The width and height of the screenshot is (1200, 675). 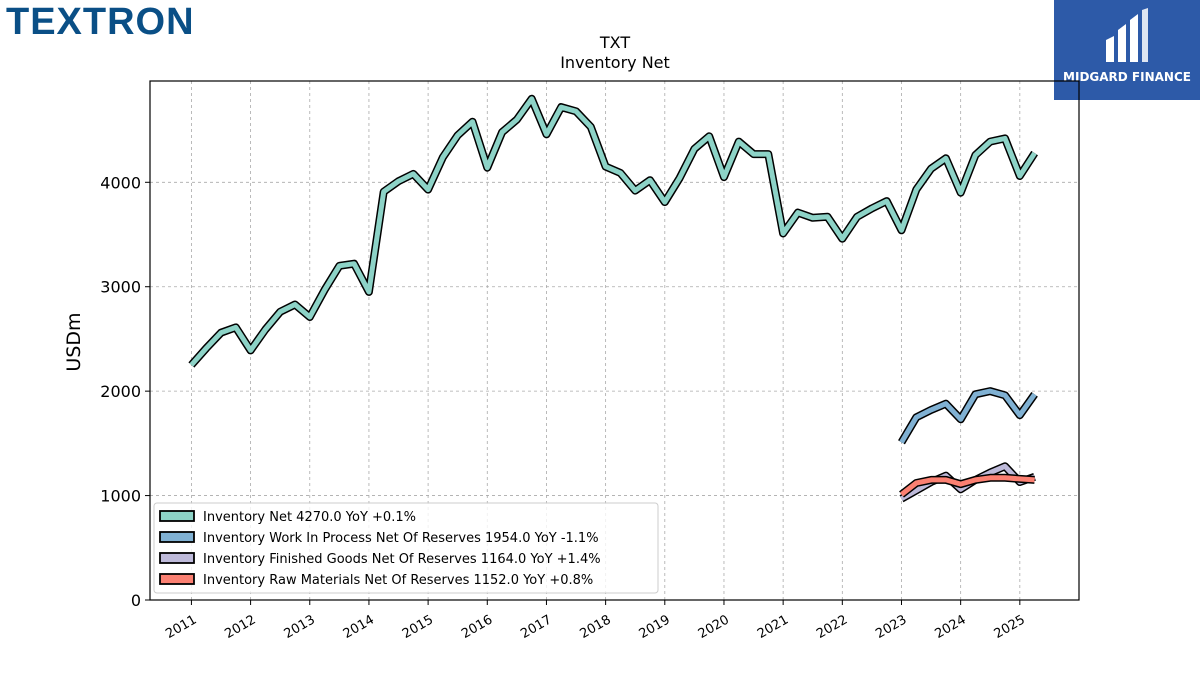 What do you see at coordinates (1010, 627) in the screenshot?
I see `x-tick-label: 2025` at bounding box center [1010, 627].